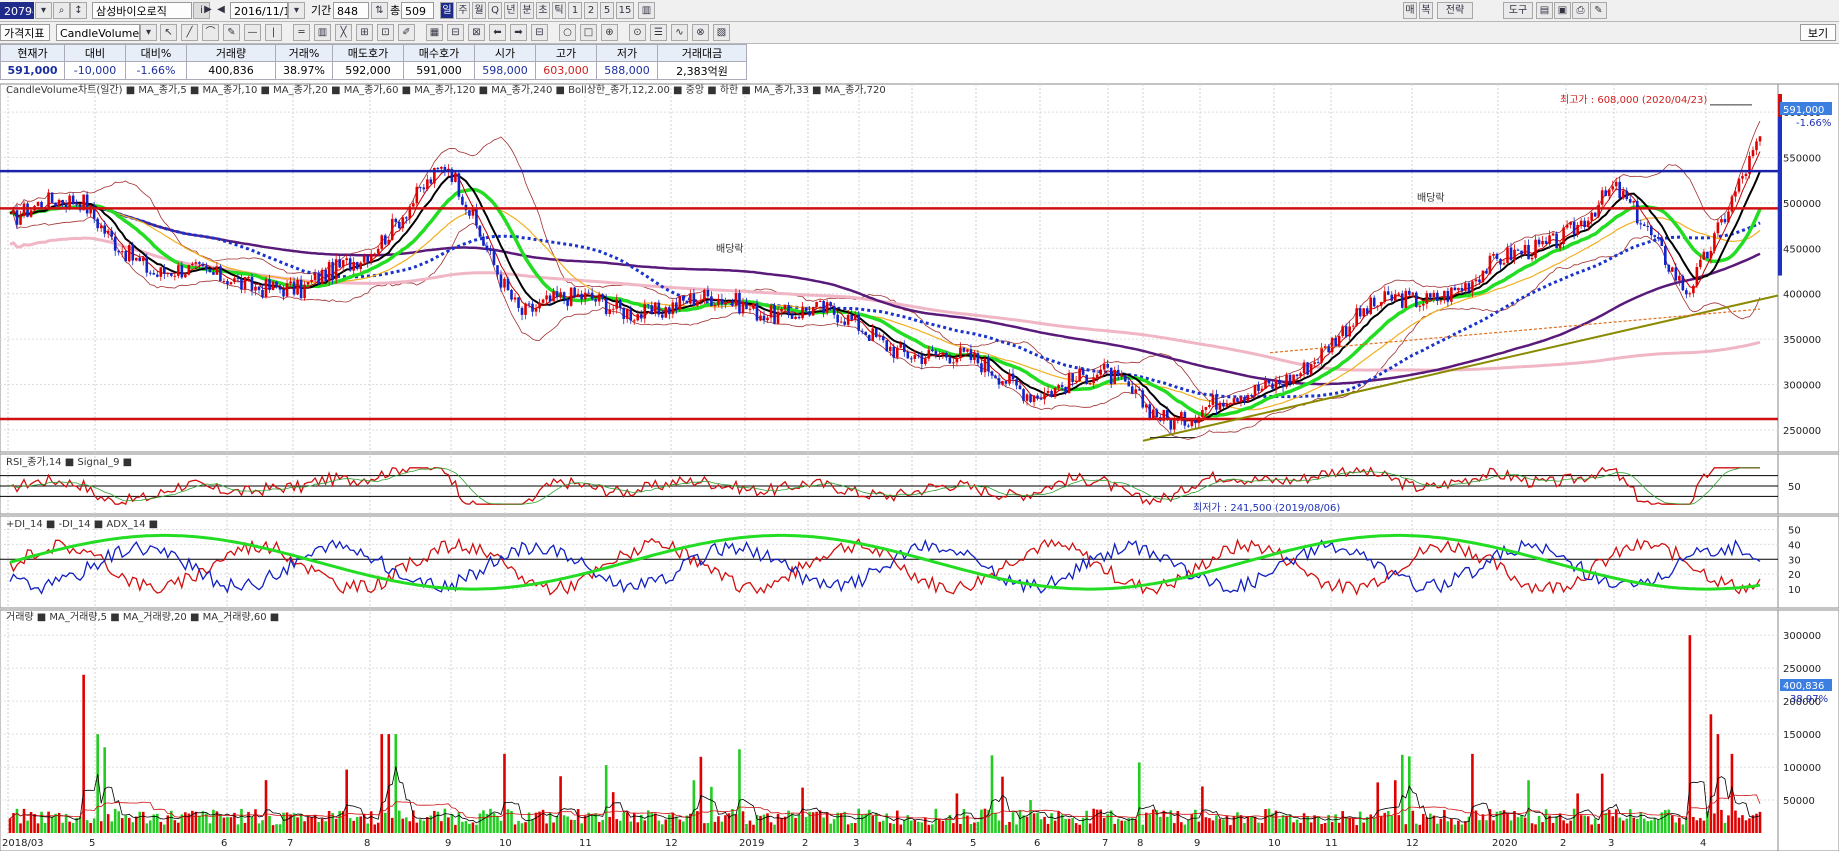  What do you see at coordinates (201, 10) in the screenshot?
I see `info-icon: i` at bounding box center [201, 10].